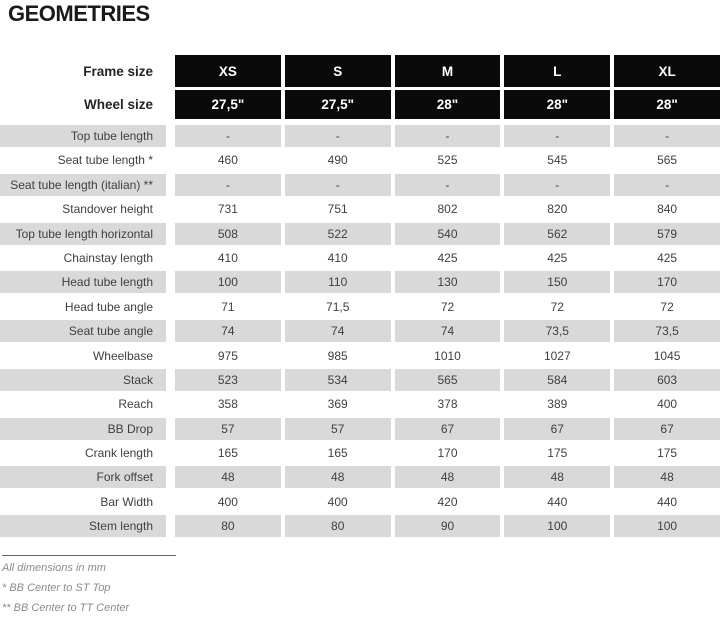 This screenshot has height=618, width=720. I want to click on table-row: Stem length 80 80 90 100 100, so click(360, 526).